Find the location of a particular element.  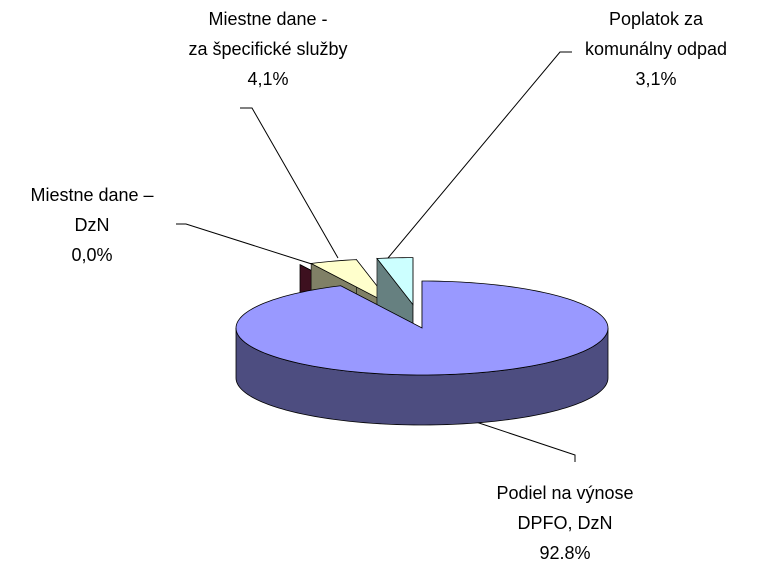

slice-label: Miestne dane - is located at coordinates (267, 19).